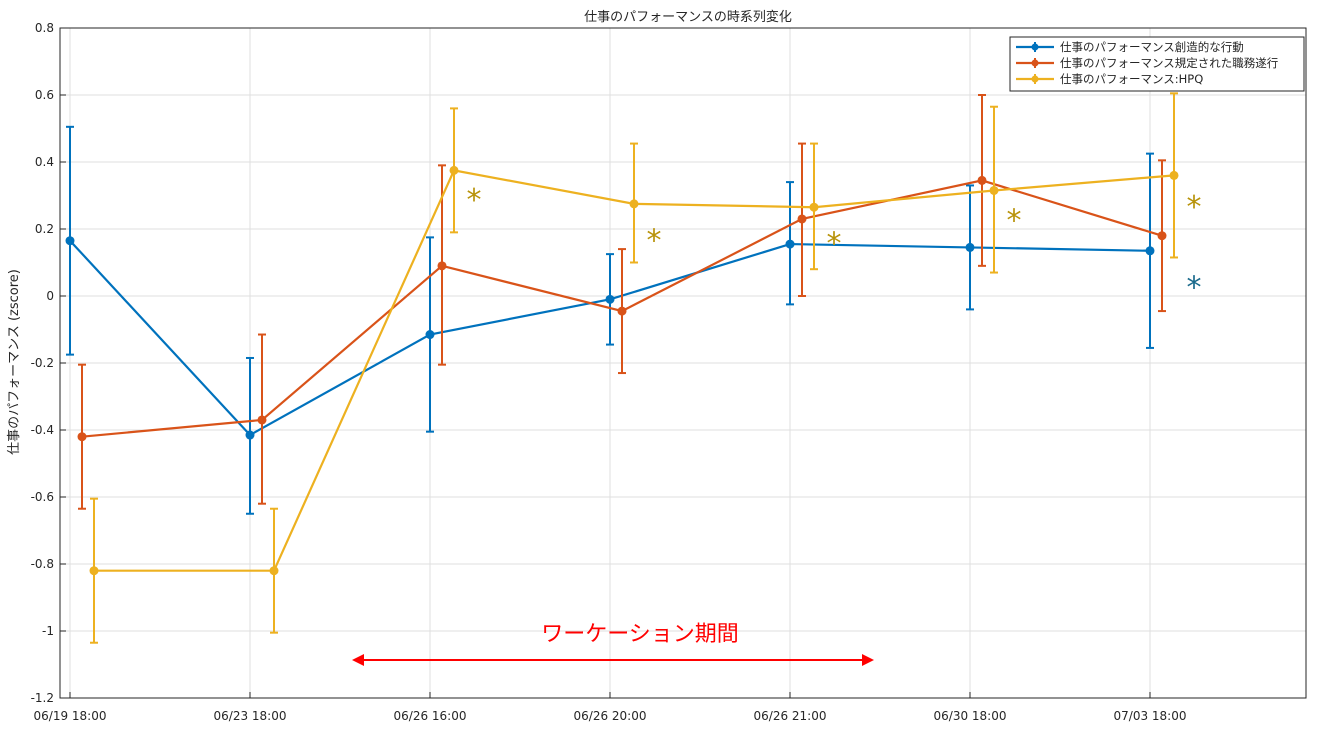  I want to click on x-tick-label: 06/19 18:00, so click(70, 716).